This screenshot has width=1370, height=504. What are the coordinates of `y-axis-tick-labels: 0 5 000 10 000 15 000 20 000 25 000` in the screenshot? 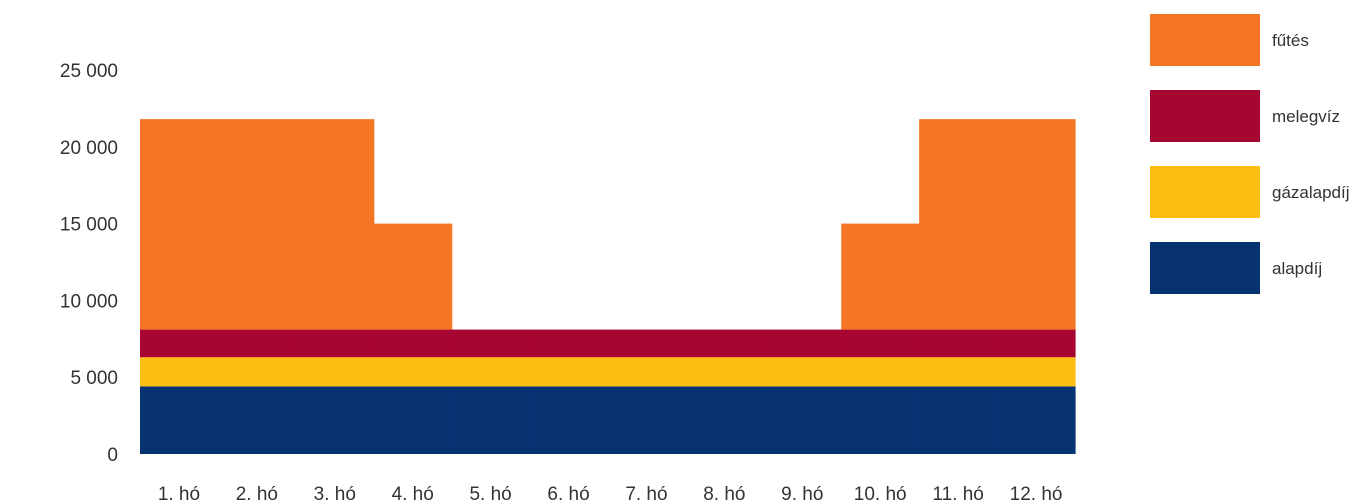 It's located at (89, 263).